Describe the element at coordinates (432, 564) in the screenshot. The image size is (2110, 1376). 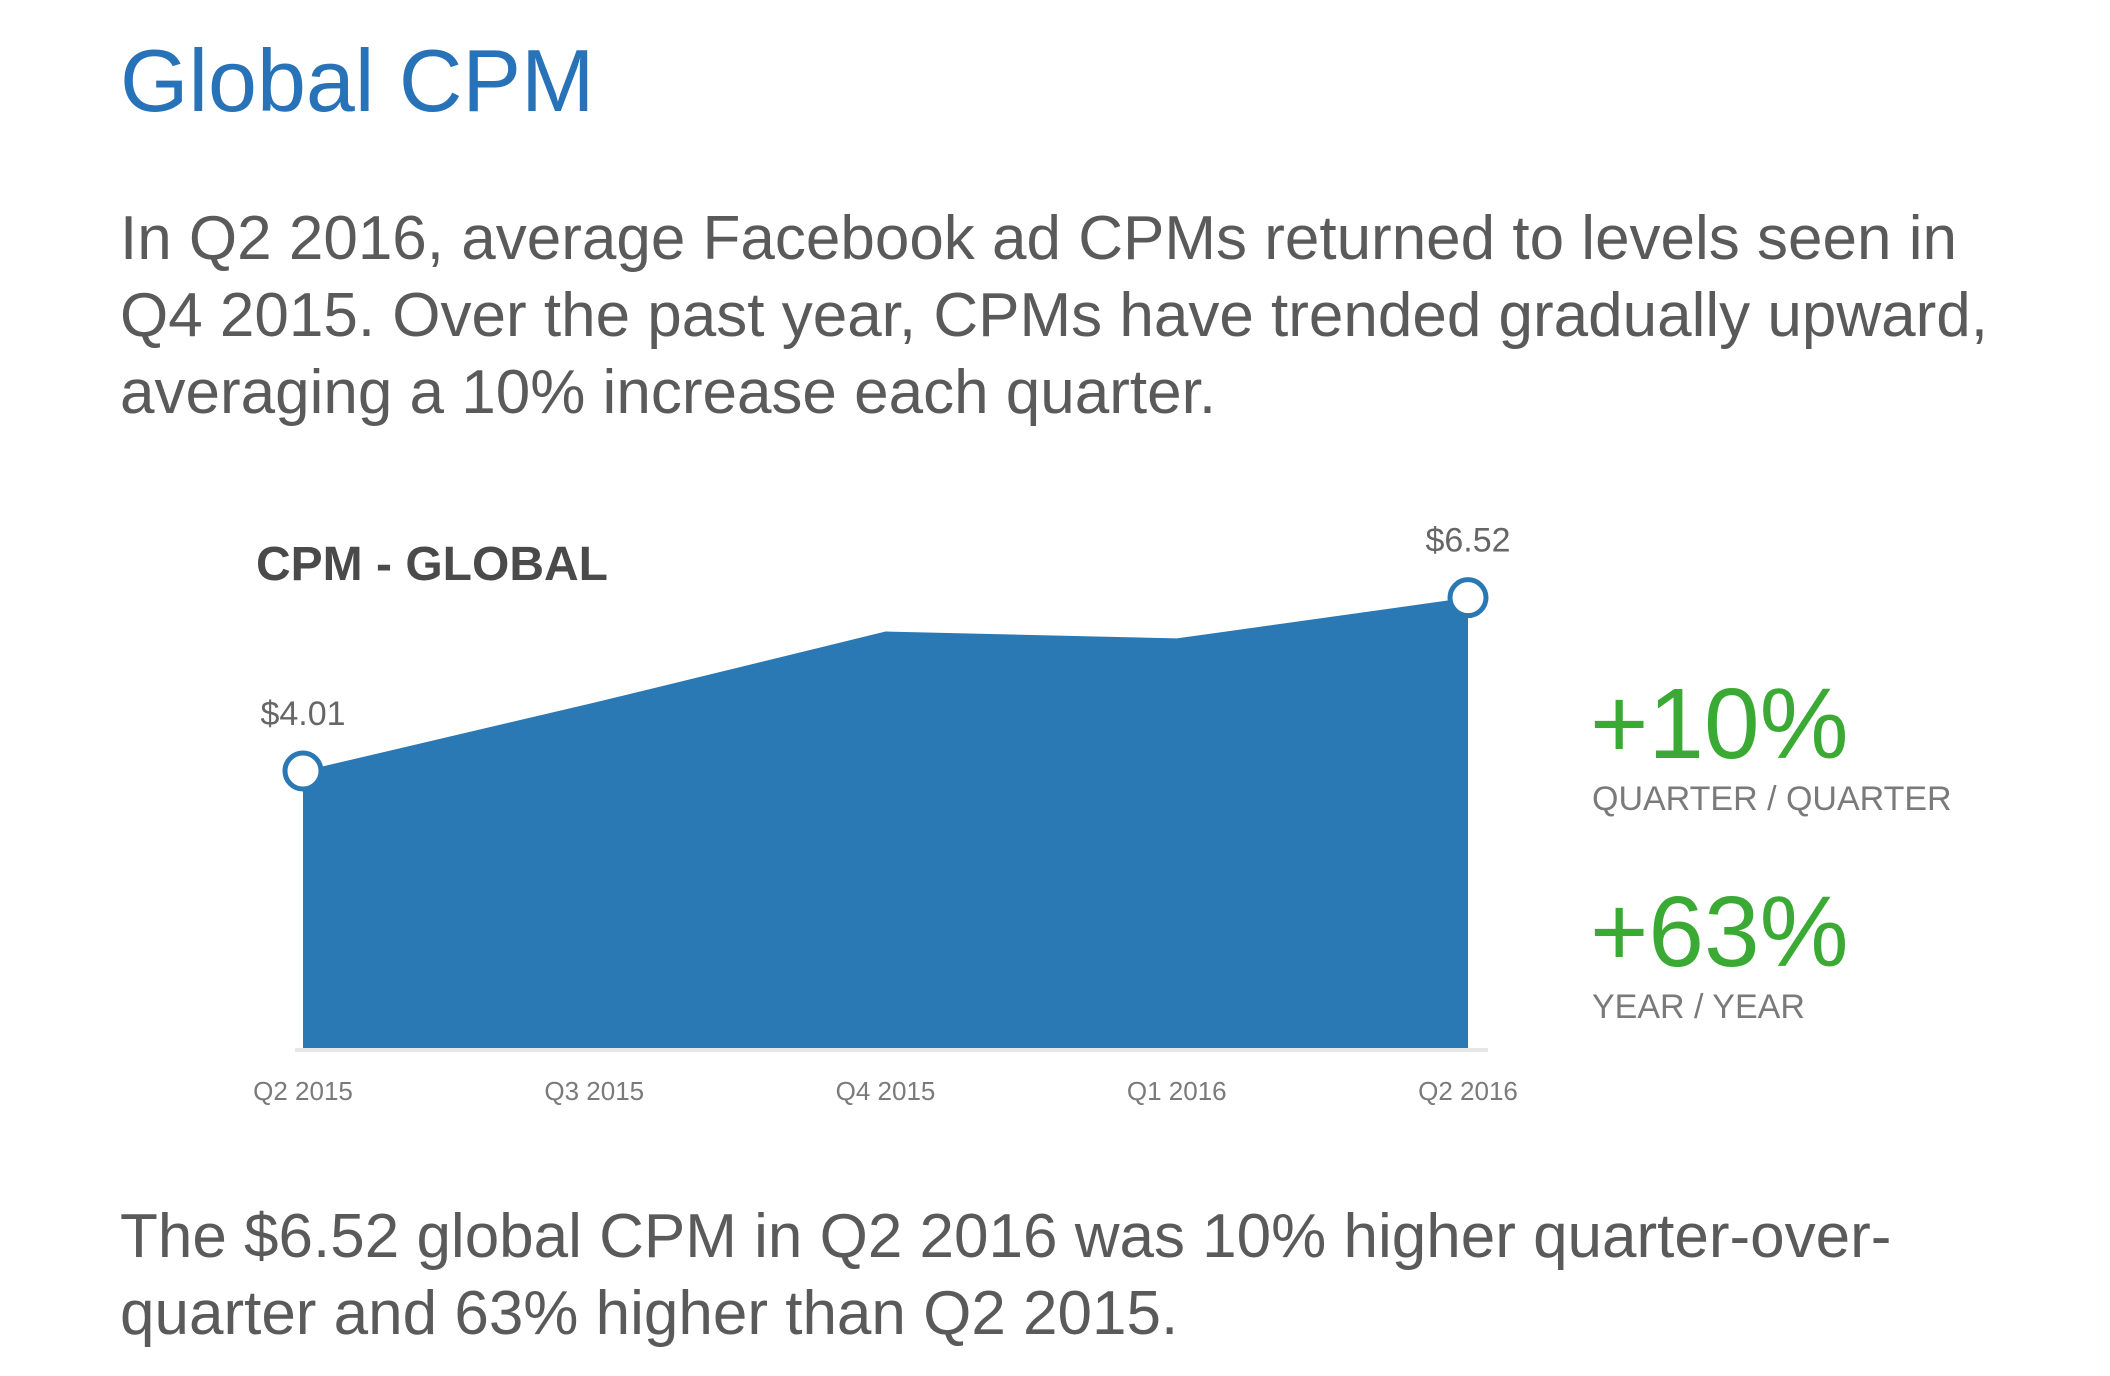
I see `chart-title: CPM - GLOBAL` at that location.